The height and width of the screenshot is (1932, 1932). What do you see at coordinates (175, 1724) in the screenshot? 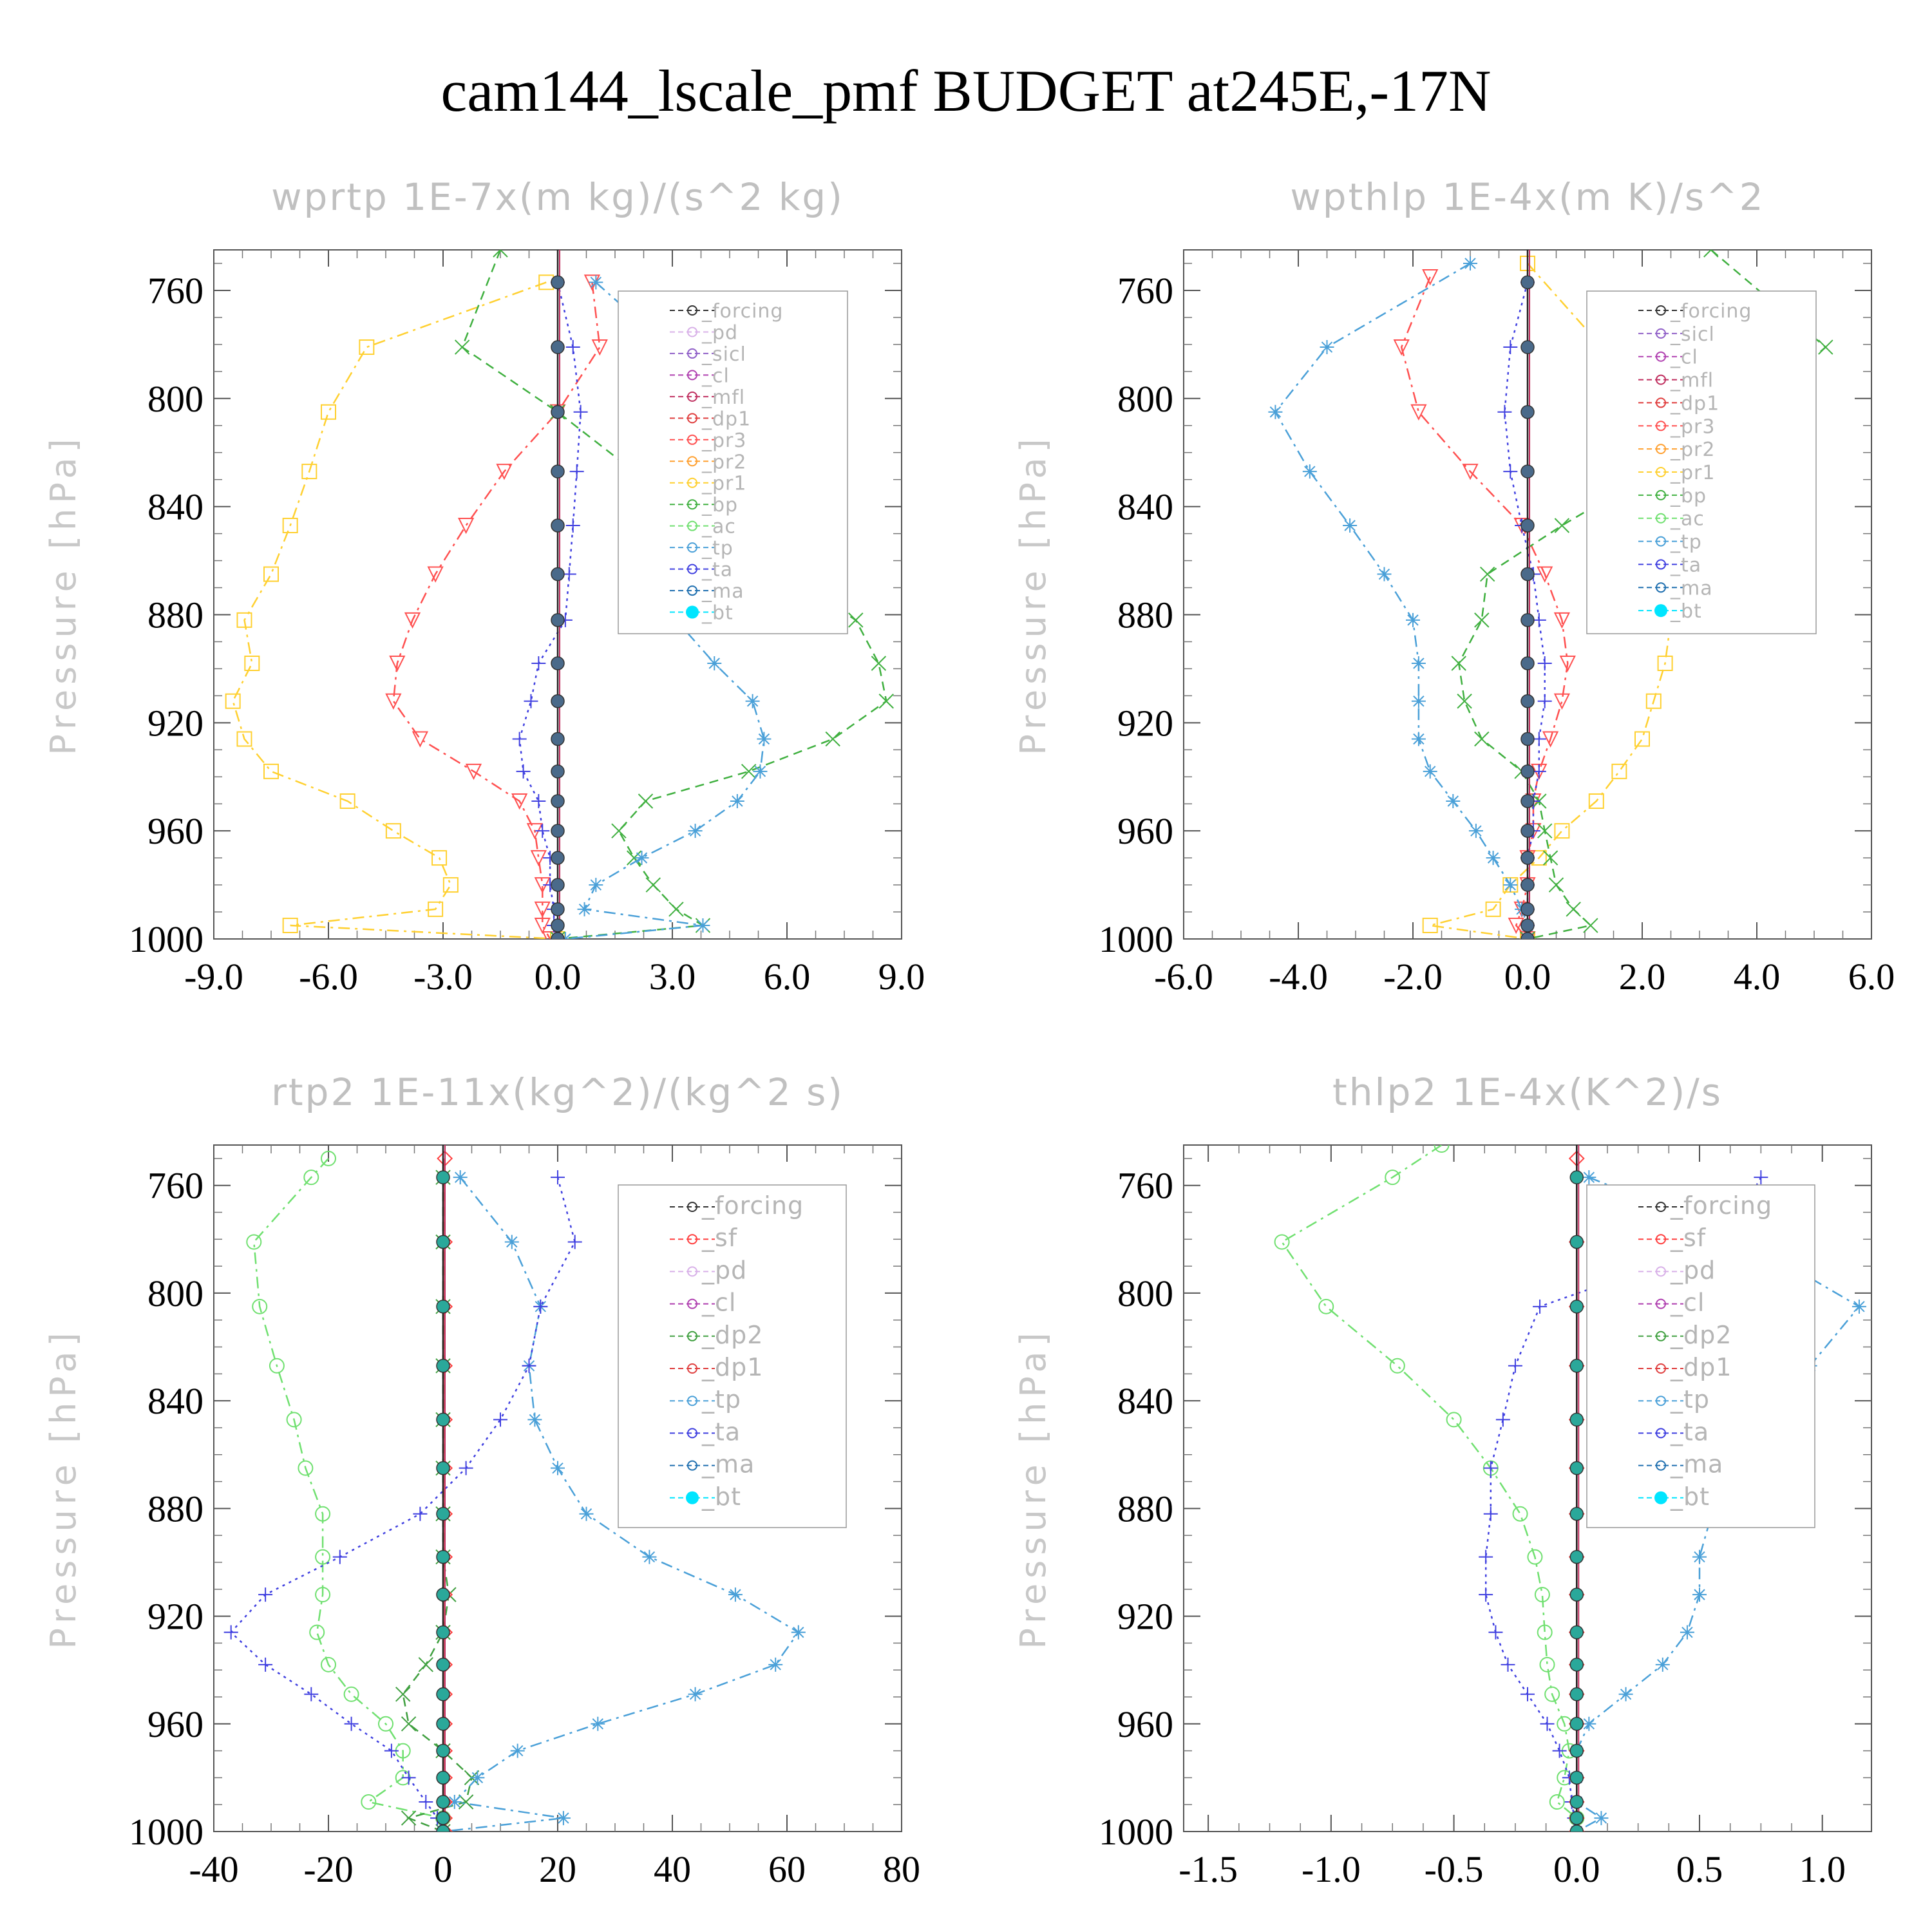
I see `y-tick-label: 960` at bounding box center [175, 1724].